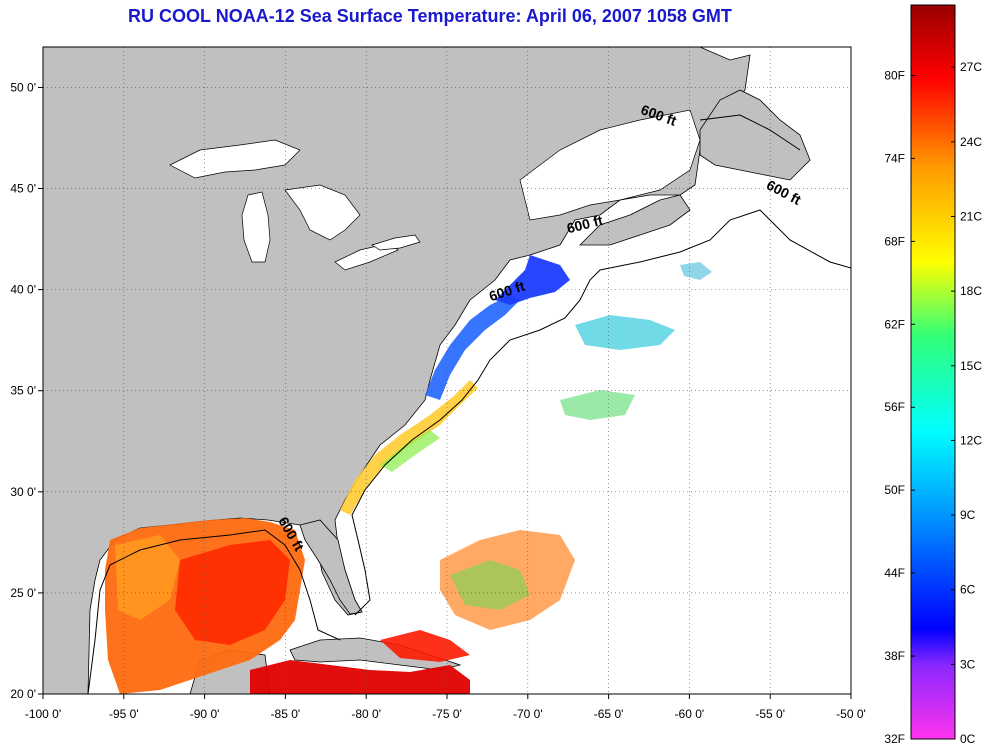 The image size is (984, 754). I want to click on land-florida, so click(331, 567).